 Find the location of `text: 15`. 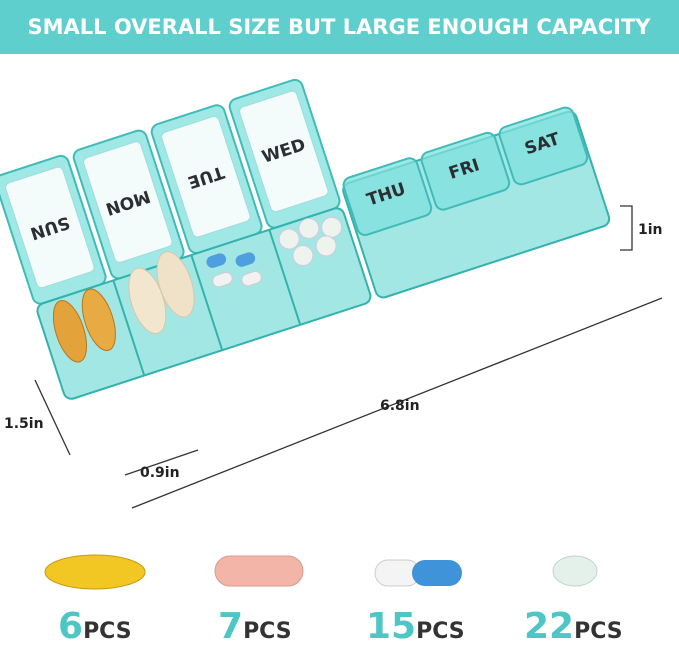

text: 15 is located at coordinates (391, 626).